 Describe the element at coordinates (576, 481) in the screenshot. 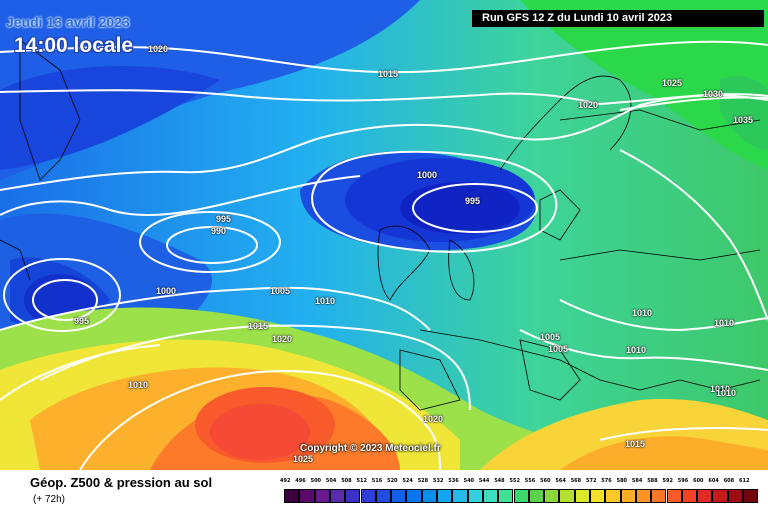

I see `scale-label: 568` at that location.